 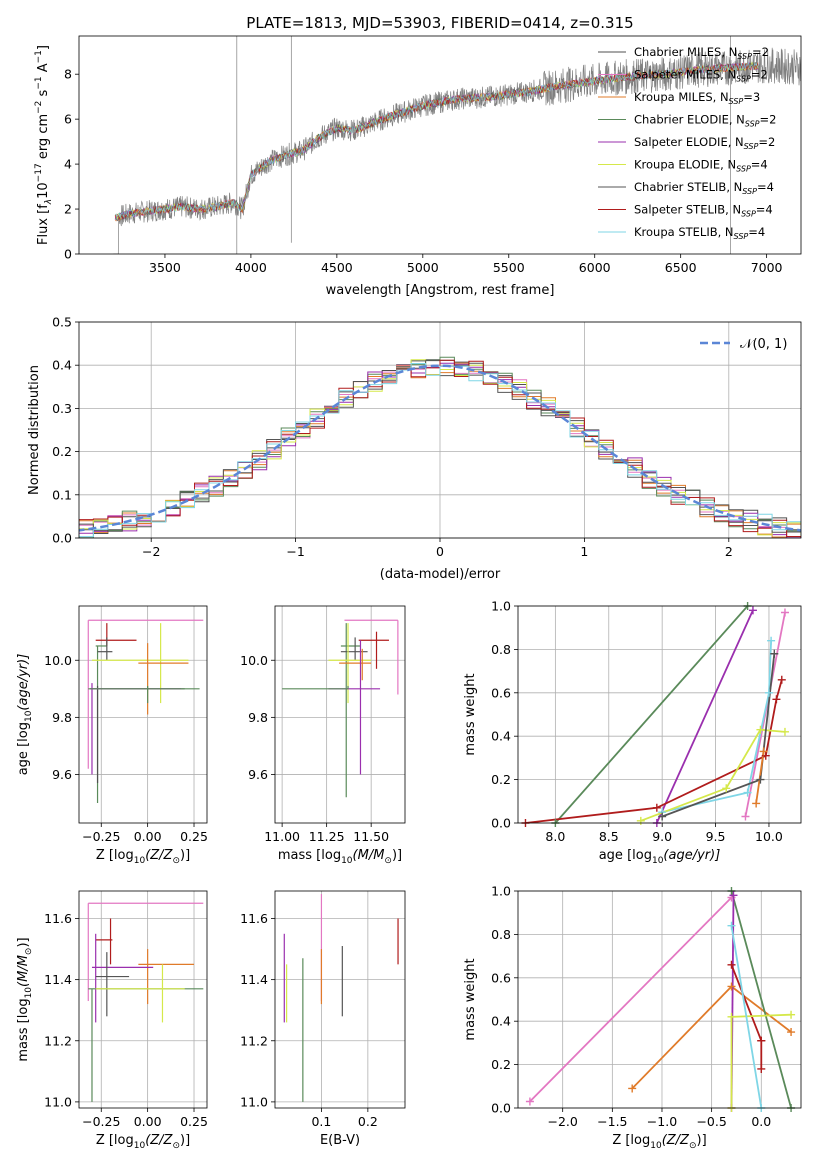 What do you see at coordinates (689, 142) in the screenshot?
I see `text-span: Salpeter ELODIE, N` at bounding box center [689, 142].